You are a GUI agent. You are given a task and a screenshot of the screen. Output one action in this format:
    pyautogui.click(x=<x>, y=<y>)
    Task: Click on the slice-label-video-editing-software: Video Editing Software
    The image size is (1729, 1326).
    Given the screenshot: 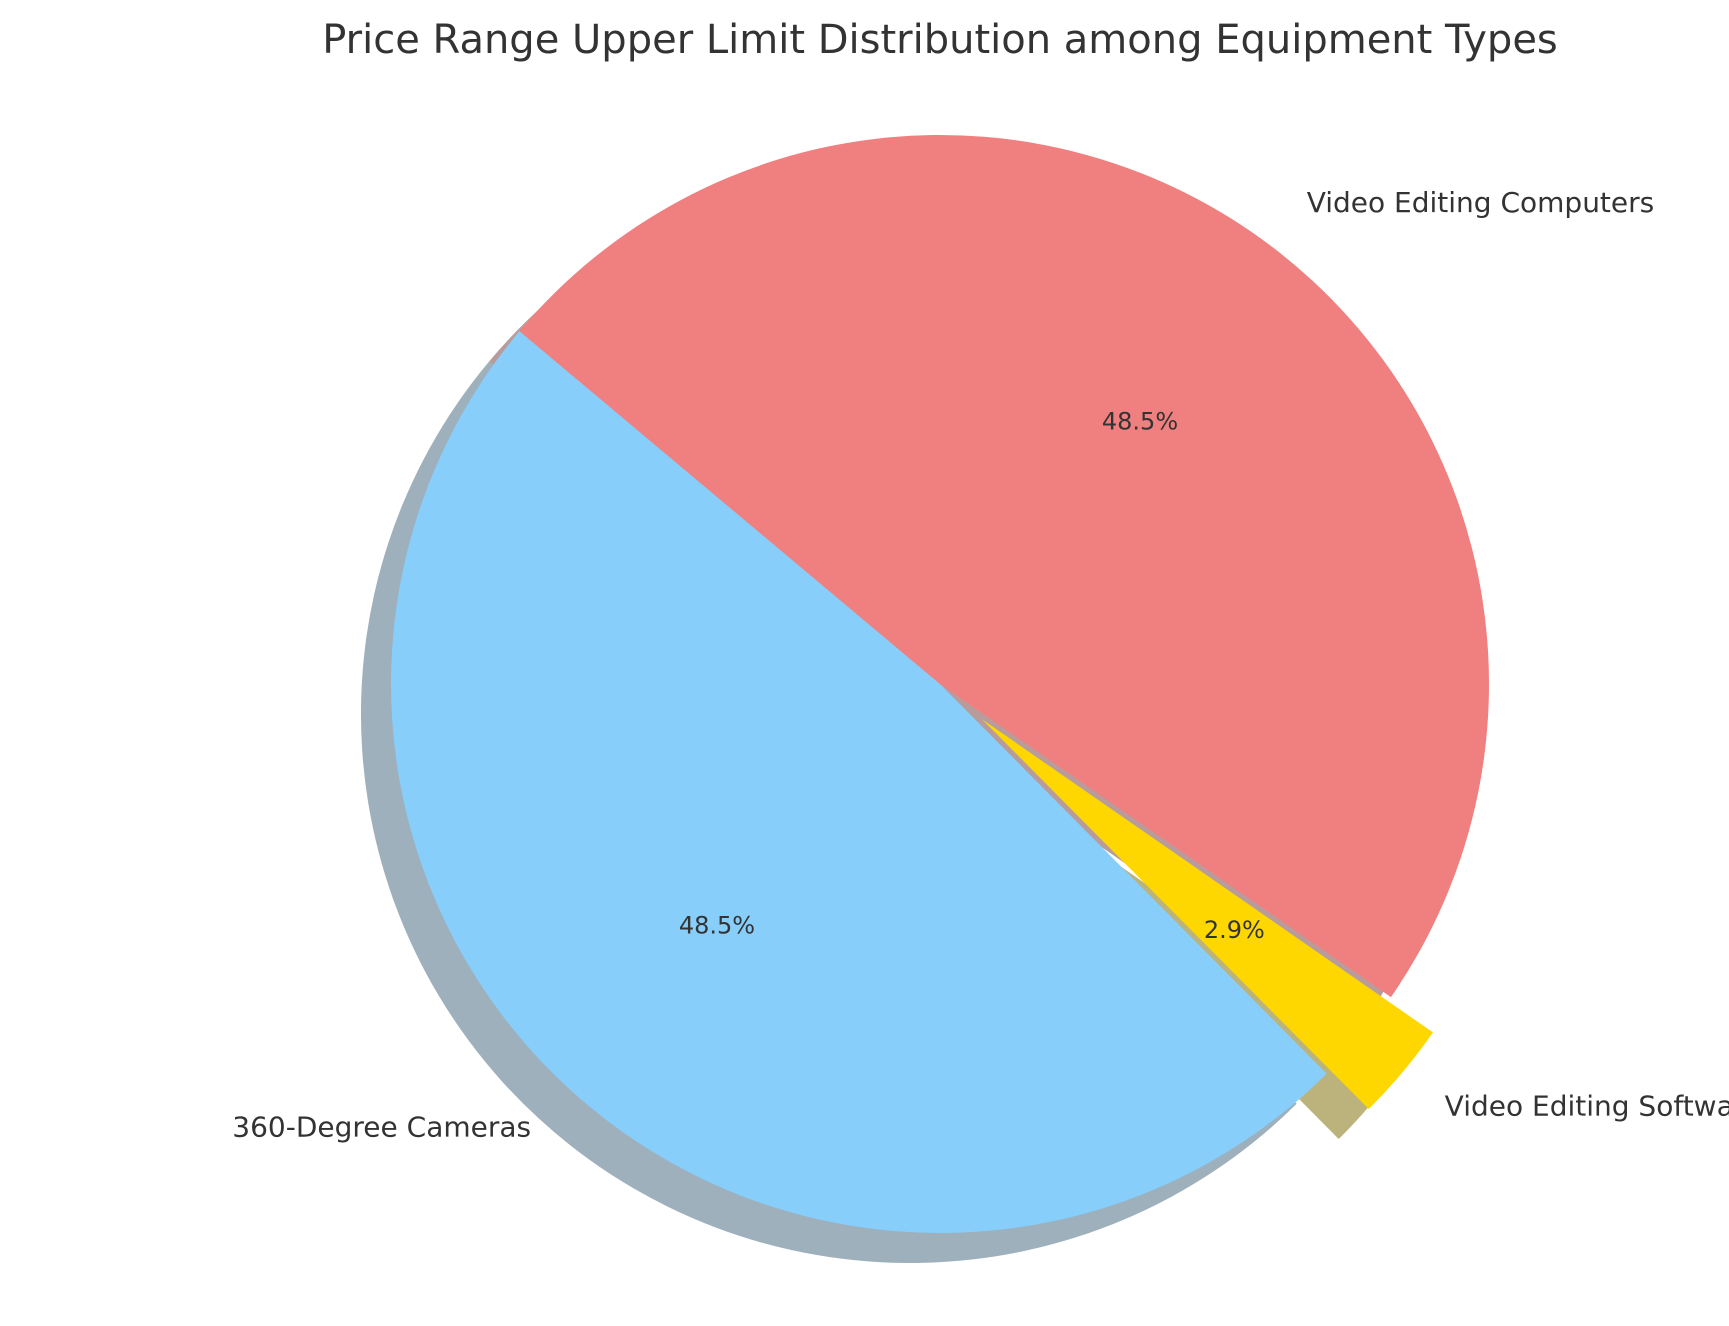 What is the action you would take?
    pyautogui.click(x=1587, y=1105)
    